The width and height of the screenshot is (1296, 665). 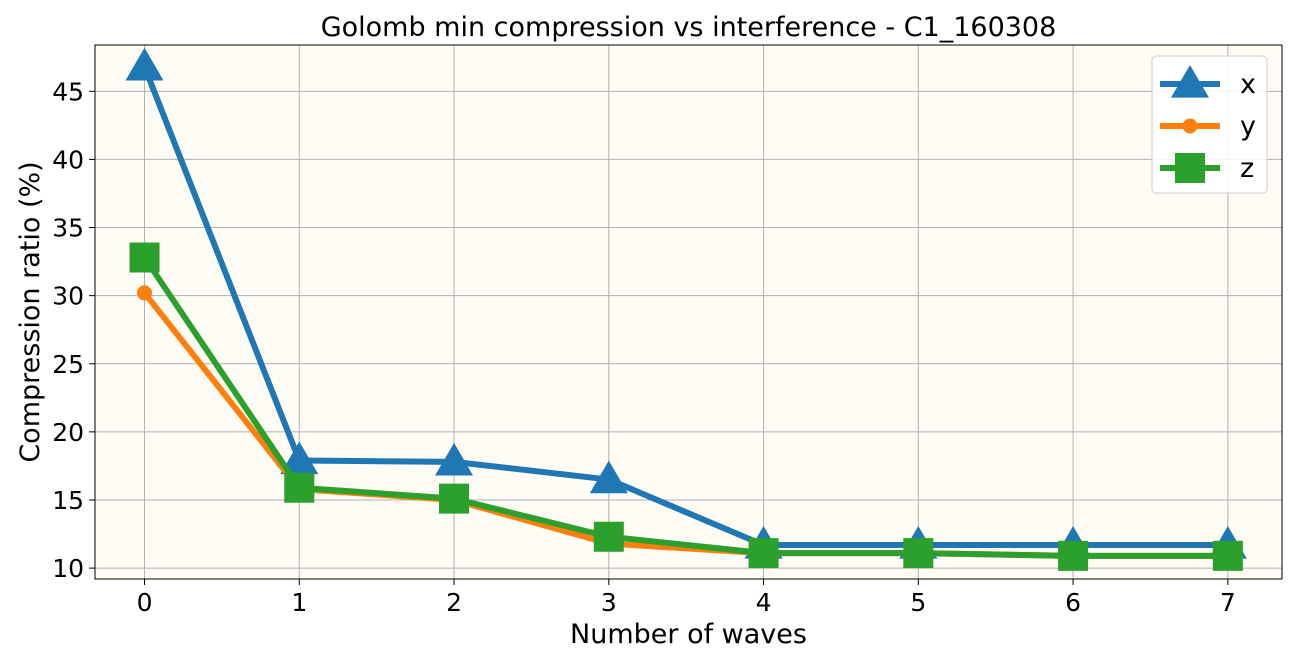 I want to click on y-tick-label: 15, so click(x=68, y=500).